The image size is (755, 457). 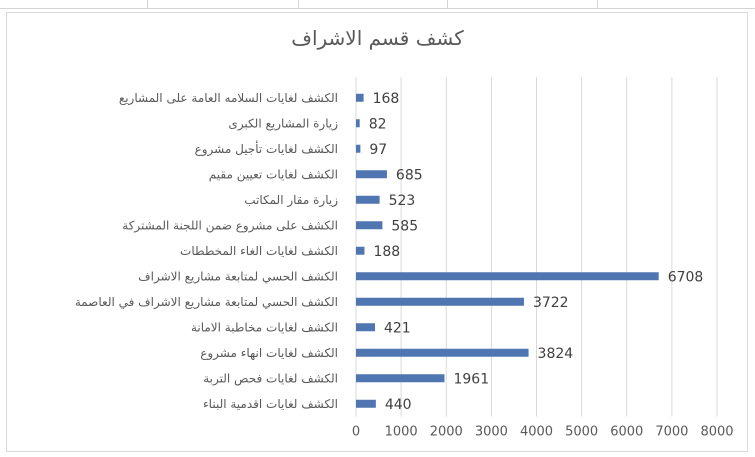 I want to click on data-label: 523, so click(x=402, y=201).